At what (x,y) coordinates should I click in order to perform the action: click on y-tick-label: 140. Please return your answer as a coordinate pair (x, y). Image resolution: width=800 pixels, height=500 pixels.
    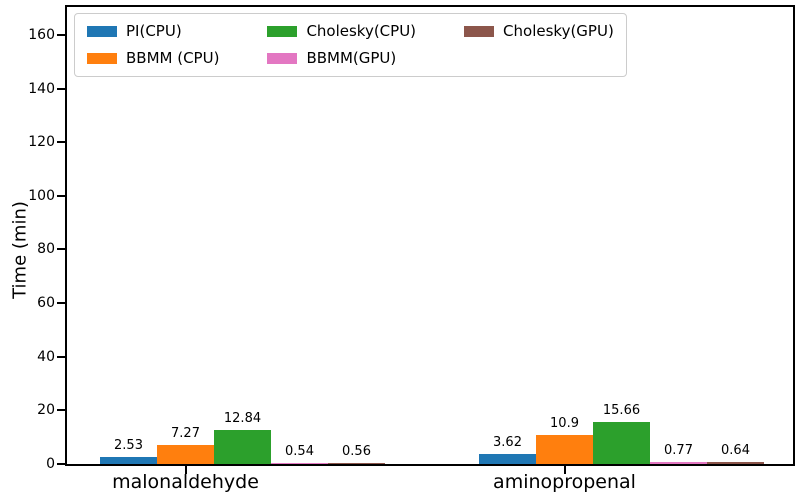
    Looking at the image, I should click on (41, 88).